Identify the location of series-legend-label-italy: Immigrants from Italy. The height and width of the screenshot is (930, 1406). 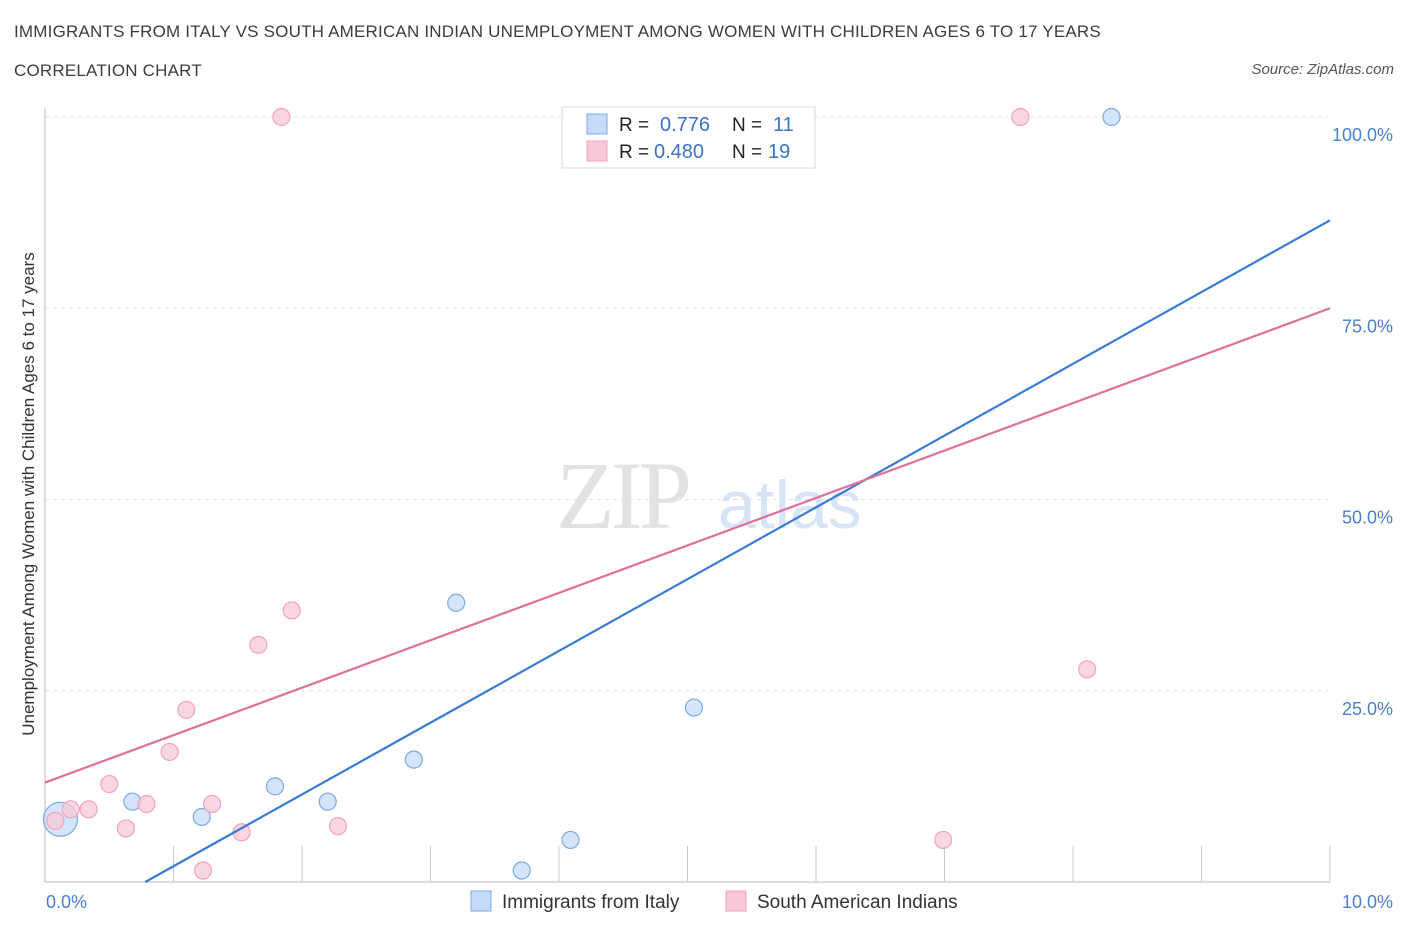
(591, 902).